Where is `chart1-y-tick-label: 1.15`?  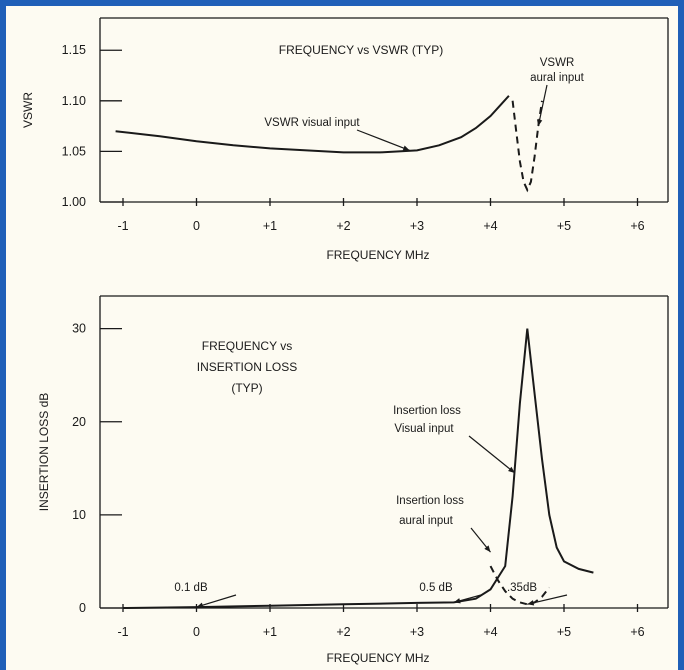
chart1-y-tick-label: 1.15 is located at coordinates (74, 50).